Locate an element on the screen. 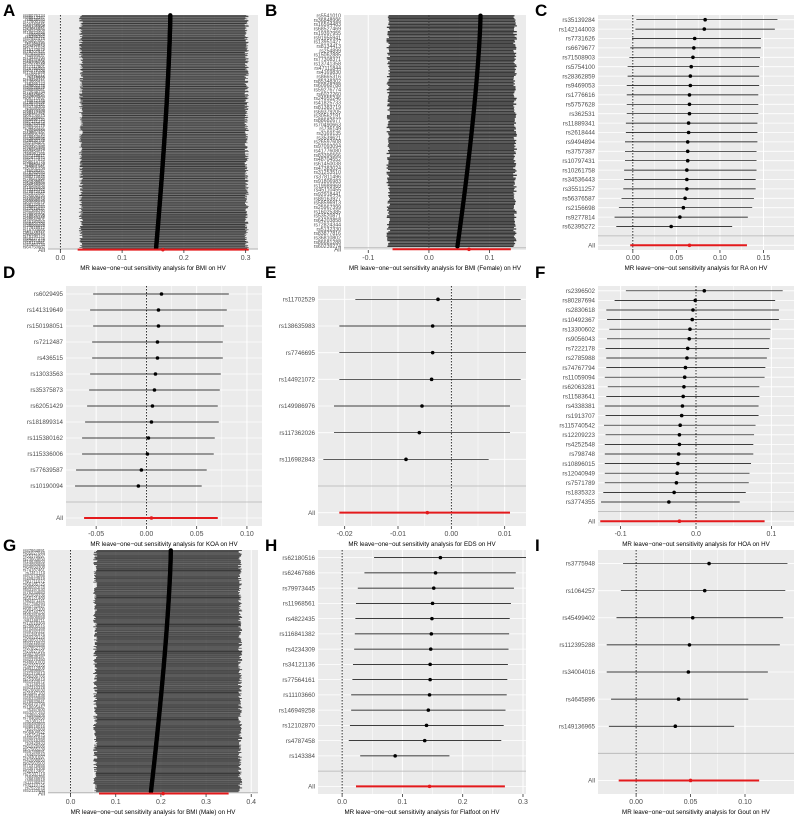 This screenshot has height=816, width=800. snp-label: rs23663850 is located at coordinates (34, 558).